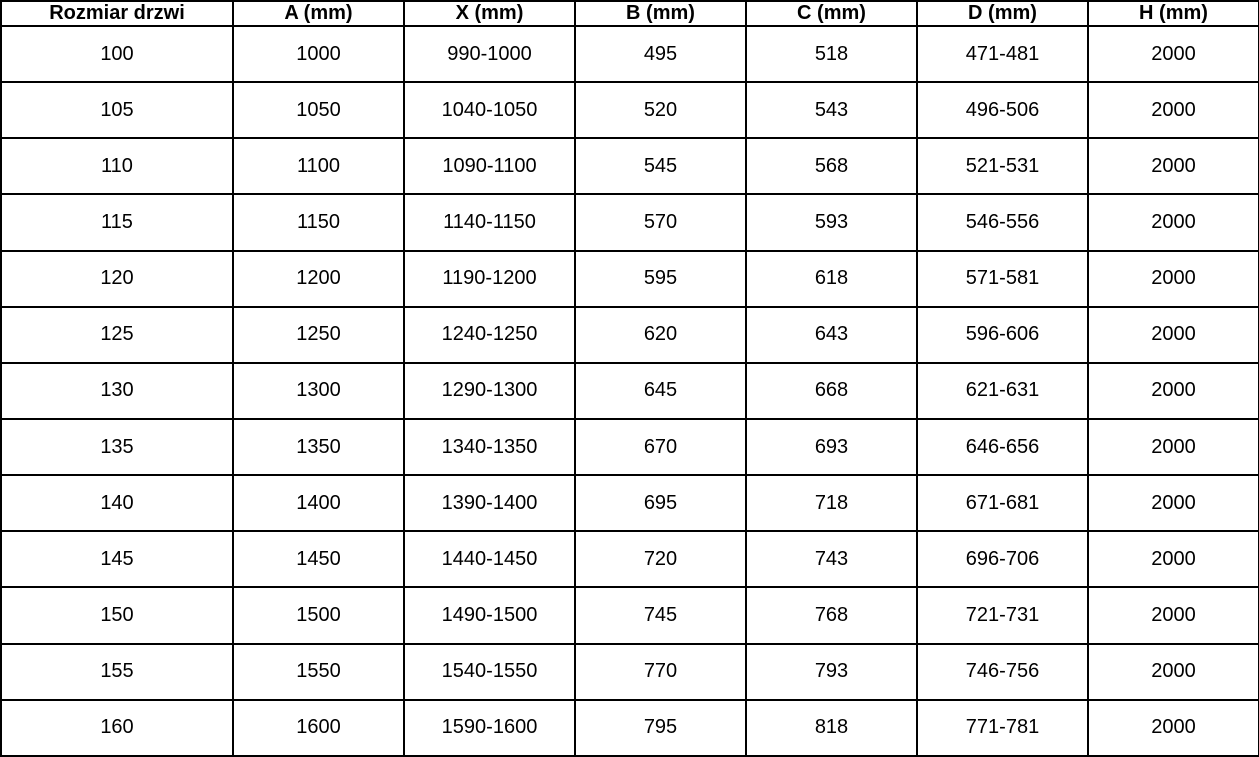 The image size is (1259, 757). Describe the element at coordinates (1002, 54) in the screenshot. I see `table-cell: 471-481` at that location.